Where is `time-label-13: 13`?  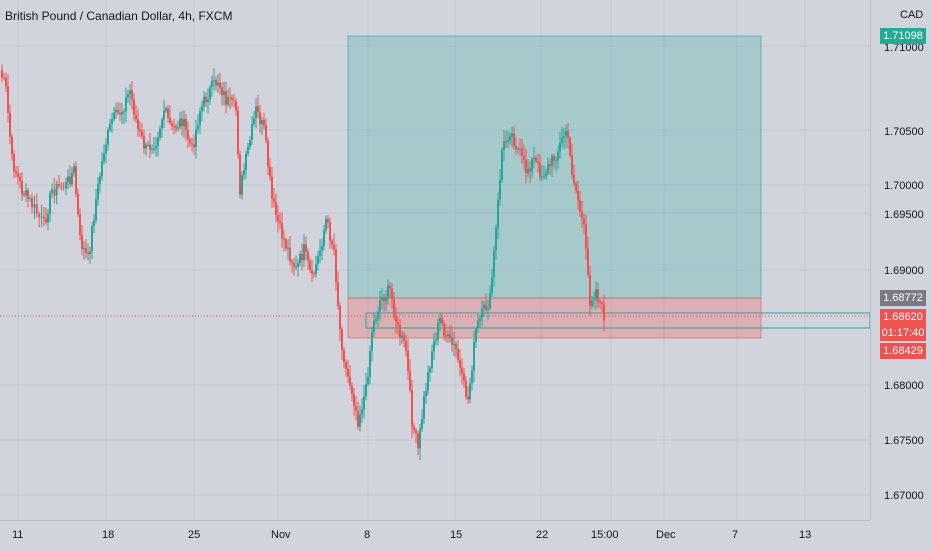
time-label-13: 13 is located at coordinates (805, 535).